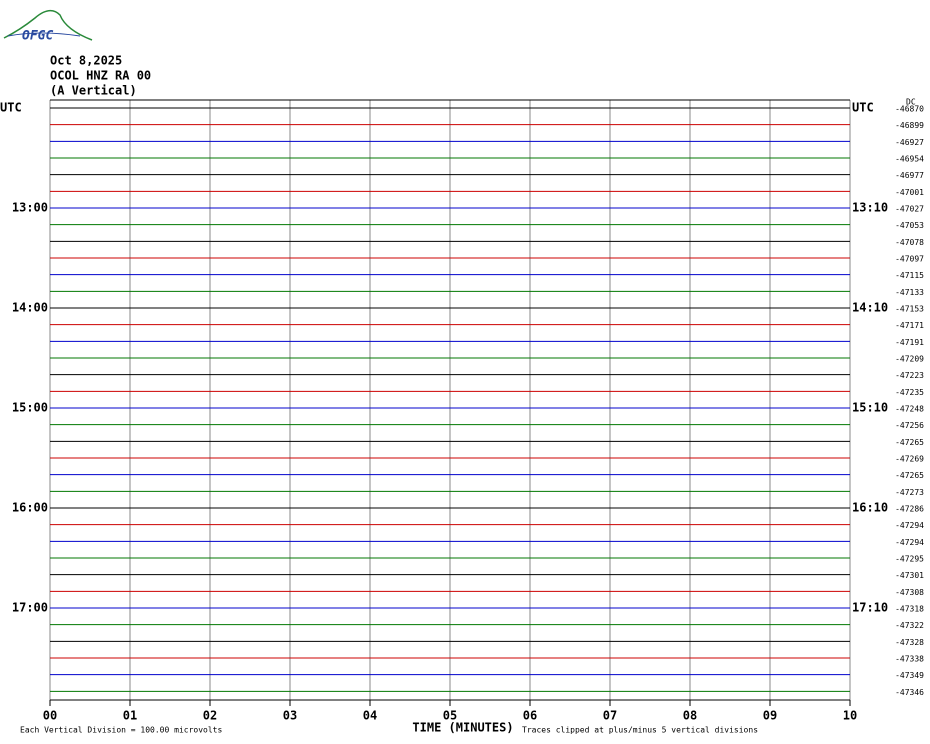  I want to click on dc-offset: -47171, so click(909, 325).